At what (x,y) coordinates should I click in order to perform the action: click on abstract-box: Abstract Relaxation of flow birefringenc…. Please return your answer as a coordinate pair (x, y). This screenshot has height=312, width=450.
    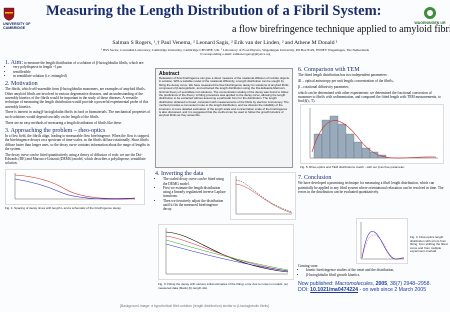
    Looking at the image, I should click on (224, 118).